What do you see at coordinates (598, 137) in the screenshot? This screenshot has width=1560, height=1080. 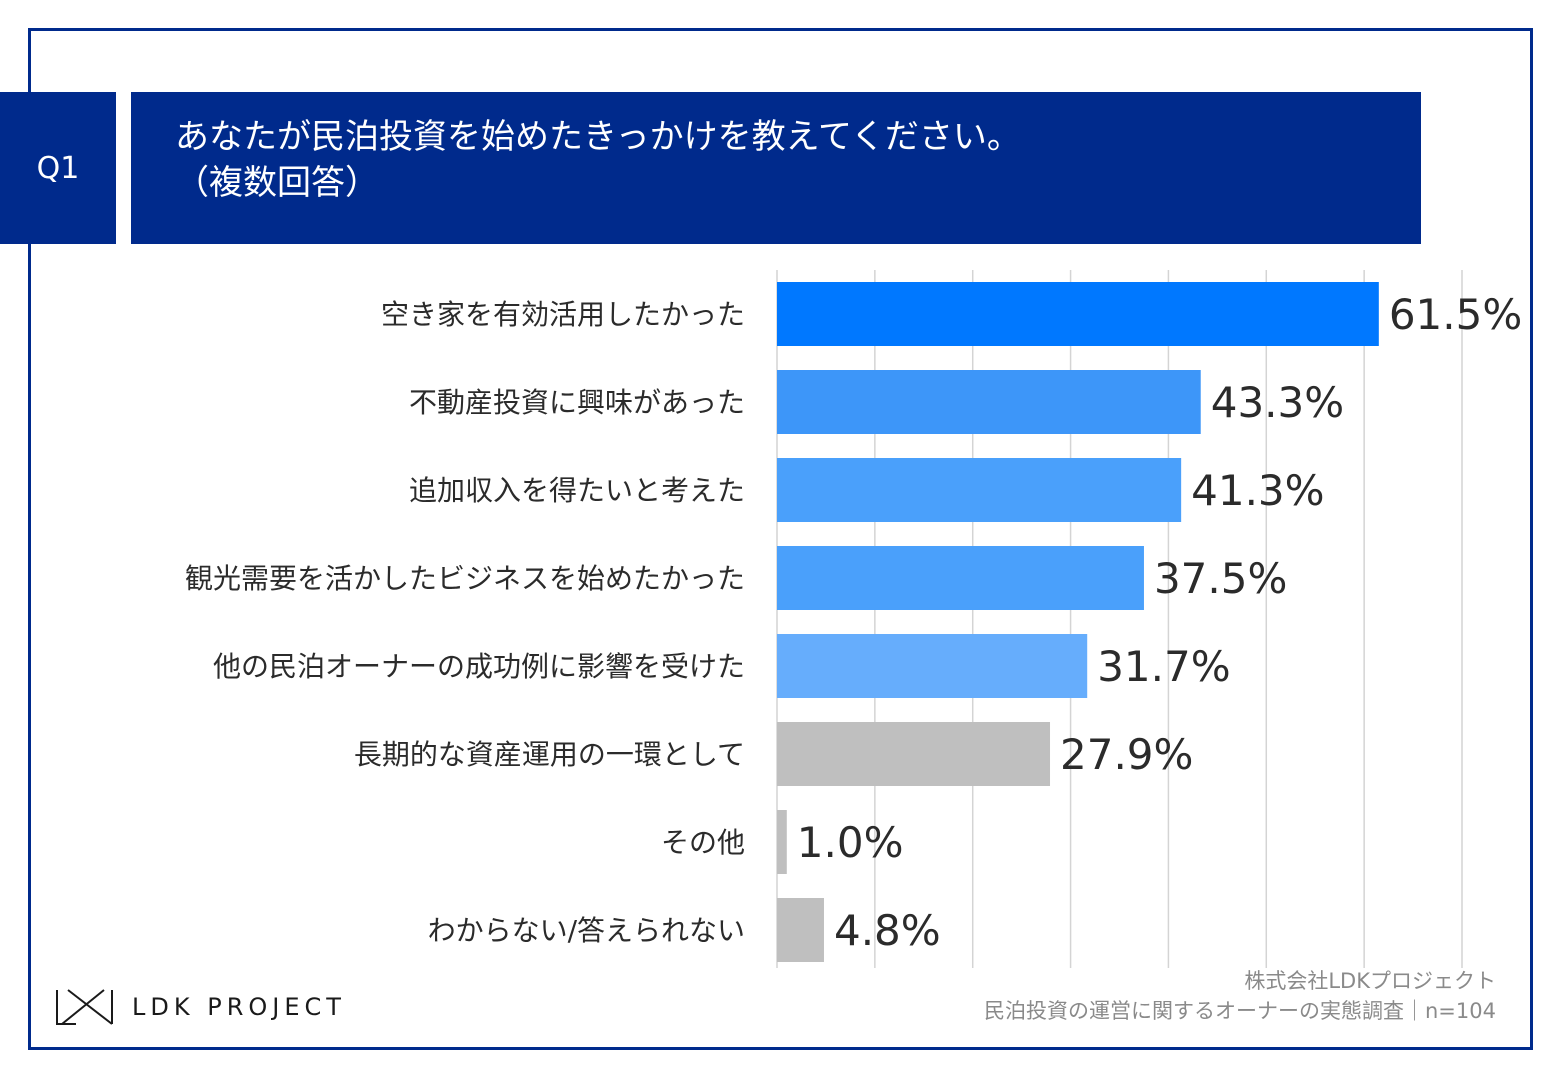 I see `question-title: あなたが民泊投資を始めたきっかけを教えてください。` at bounding box center [598, 137].